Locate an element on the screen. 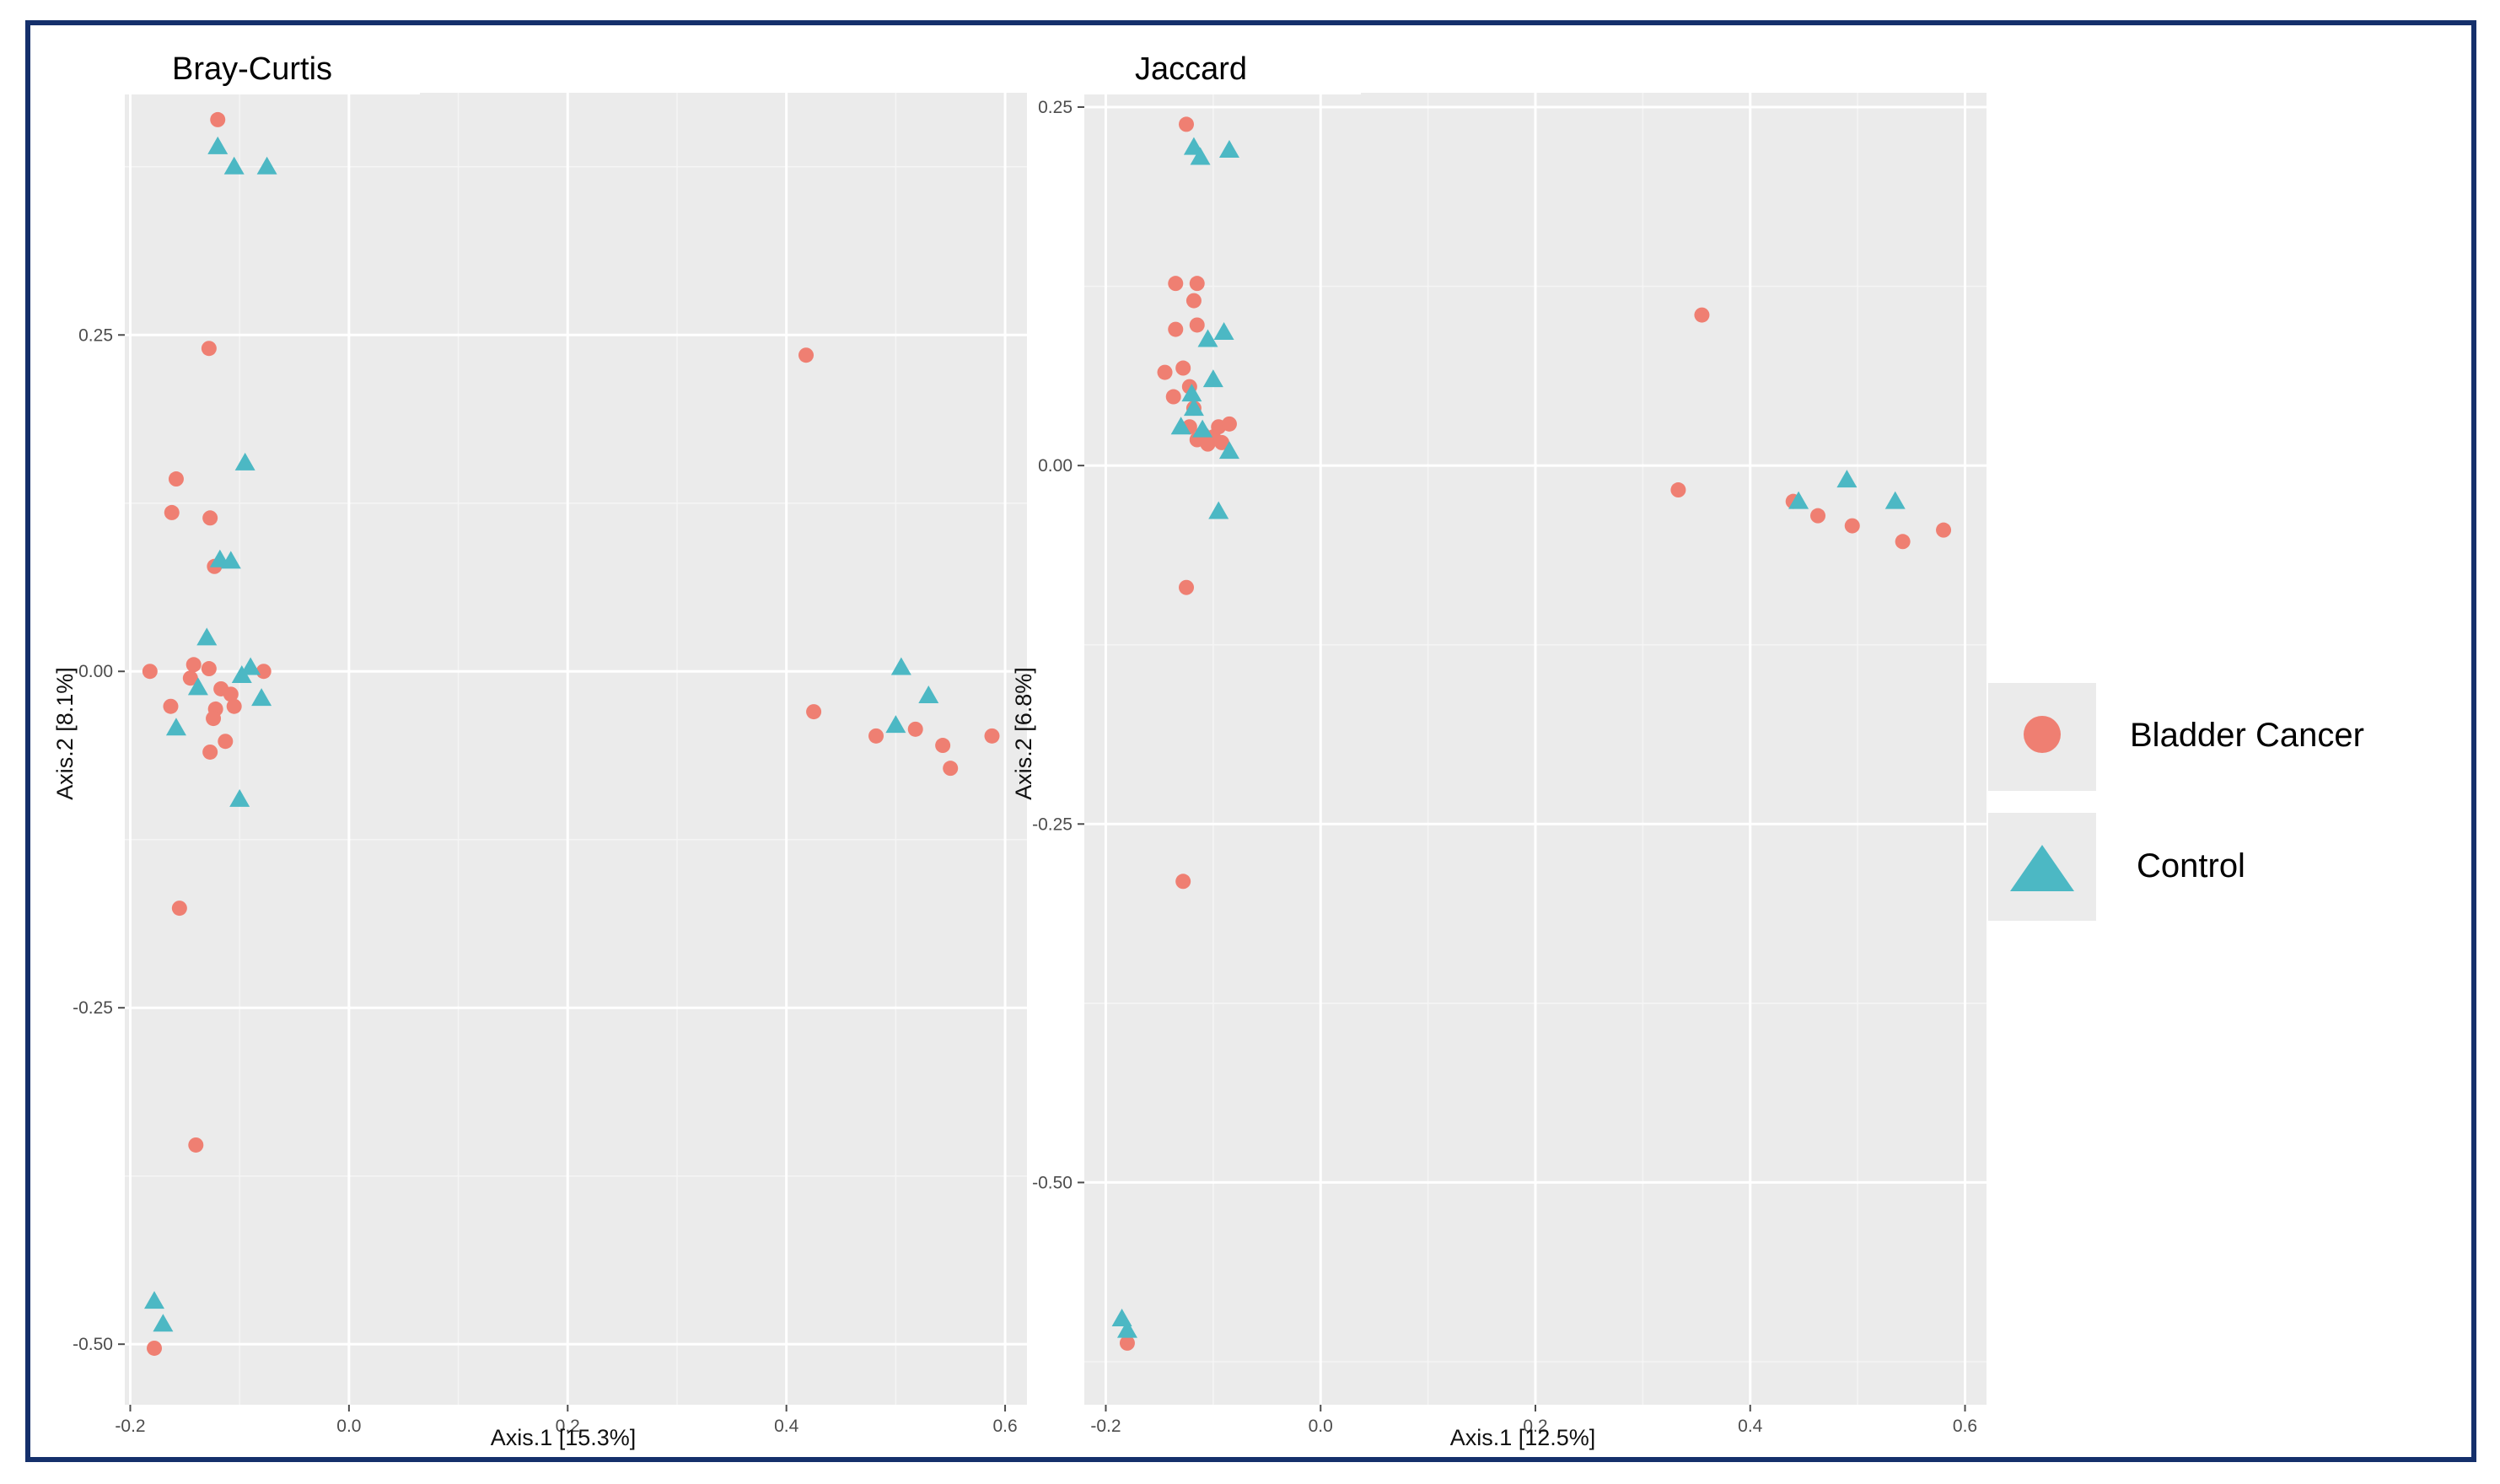 Image resolution: width=2500 pixels, height=1484 pixels. y-axis-label: Axis.2 [8.1%] is located at coordinates (65, 733).